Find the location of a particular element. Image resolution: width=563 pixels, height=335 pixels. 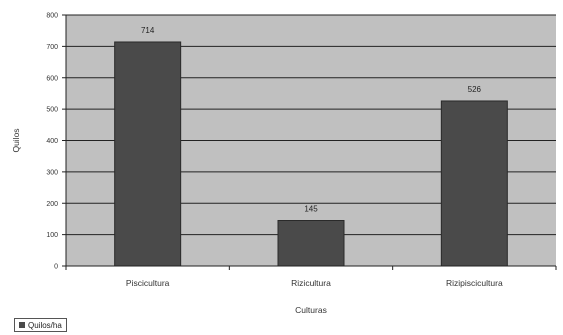

legend: Quilos/ha is located at coordinates (40, 325).